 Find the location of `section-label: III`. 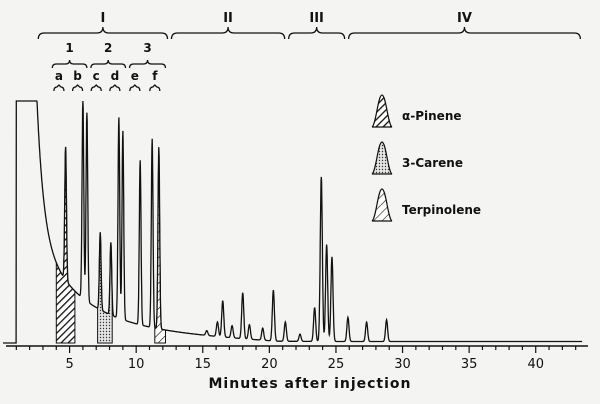

section-label: III is located at coordinates (316, 18).